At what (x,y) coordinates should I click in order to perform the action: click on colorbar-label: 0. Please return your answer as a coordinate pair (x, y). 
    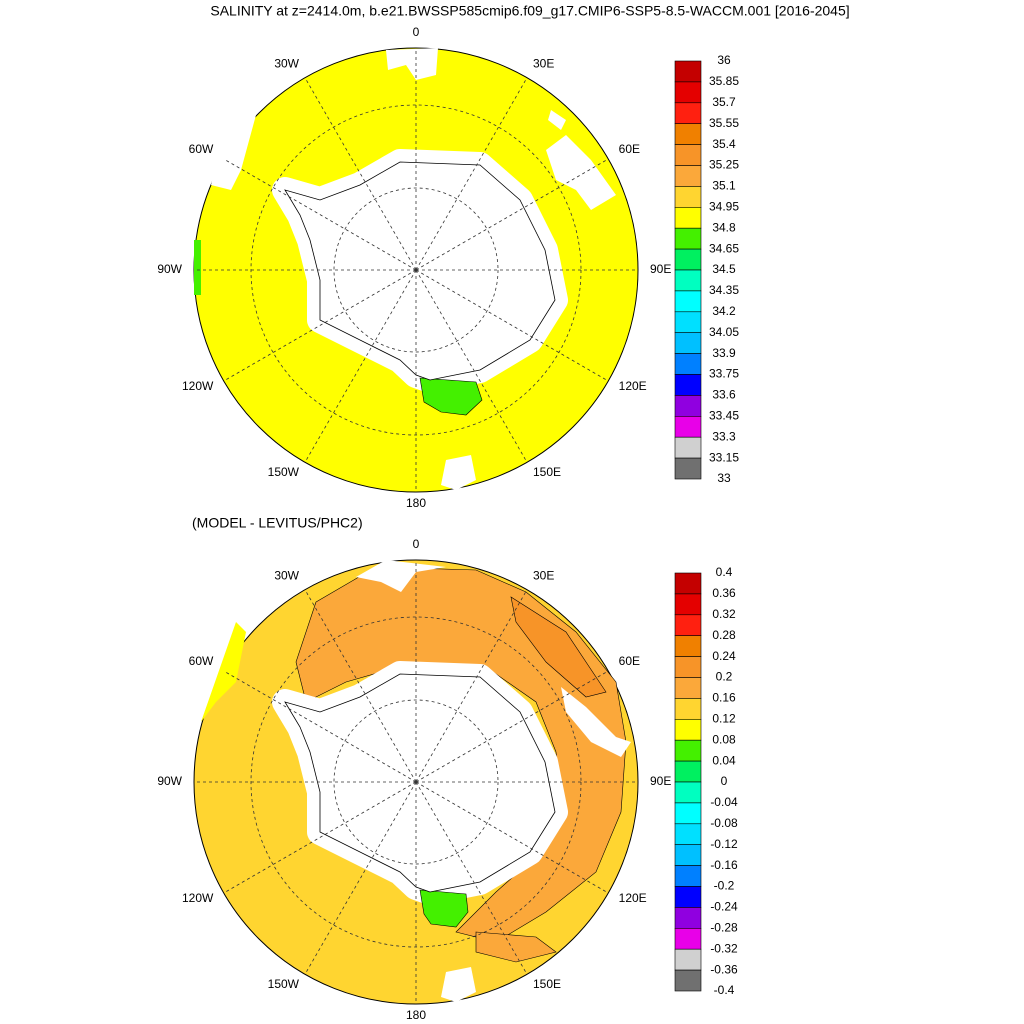
    Looking at the image, I should click on (724, 781).